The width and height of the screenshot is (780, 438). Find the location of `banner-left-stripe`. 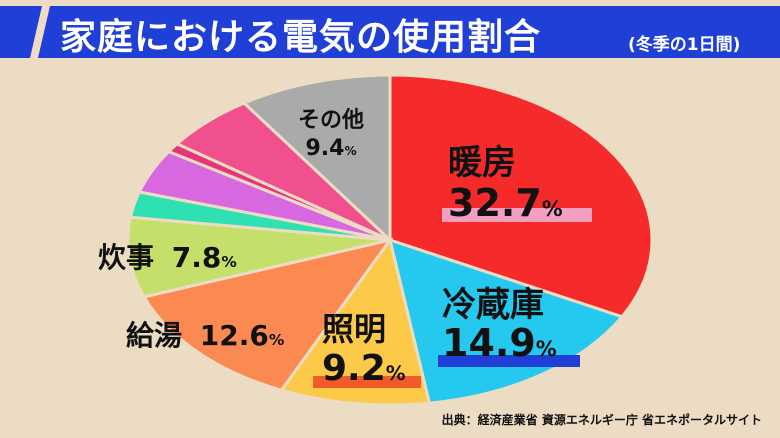

banner-left-stripe is located at coordinates (21, 32).